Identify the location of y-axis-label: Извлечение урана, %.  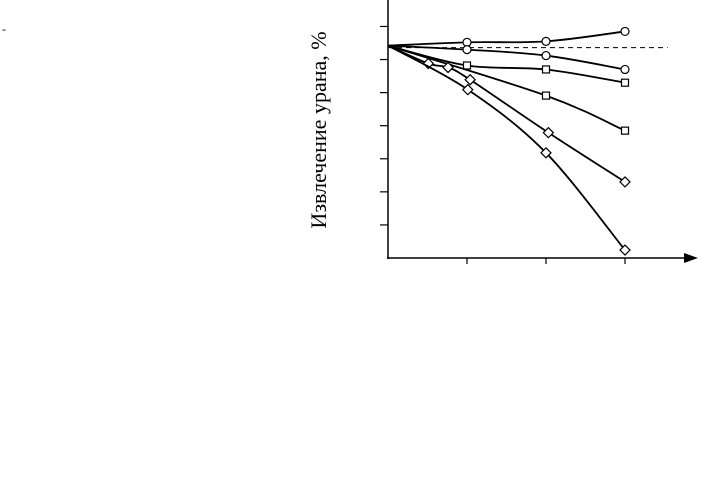
(318, 129).